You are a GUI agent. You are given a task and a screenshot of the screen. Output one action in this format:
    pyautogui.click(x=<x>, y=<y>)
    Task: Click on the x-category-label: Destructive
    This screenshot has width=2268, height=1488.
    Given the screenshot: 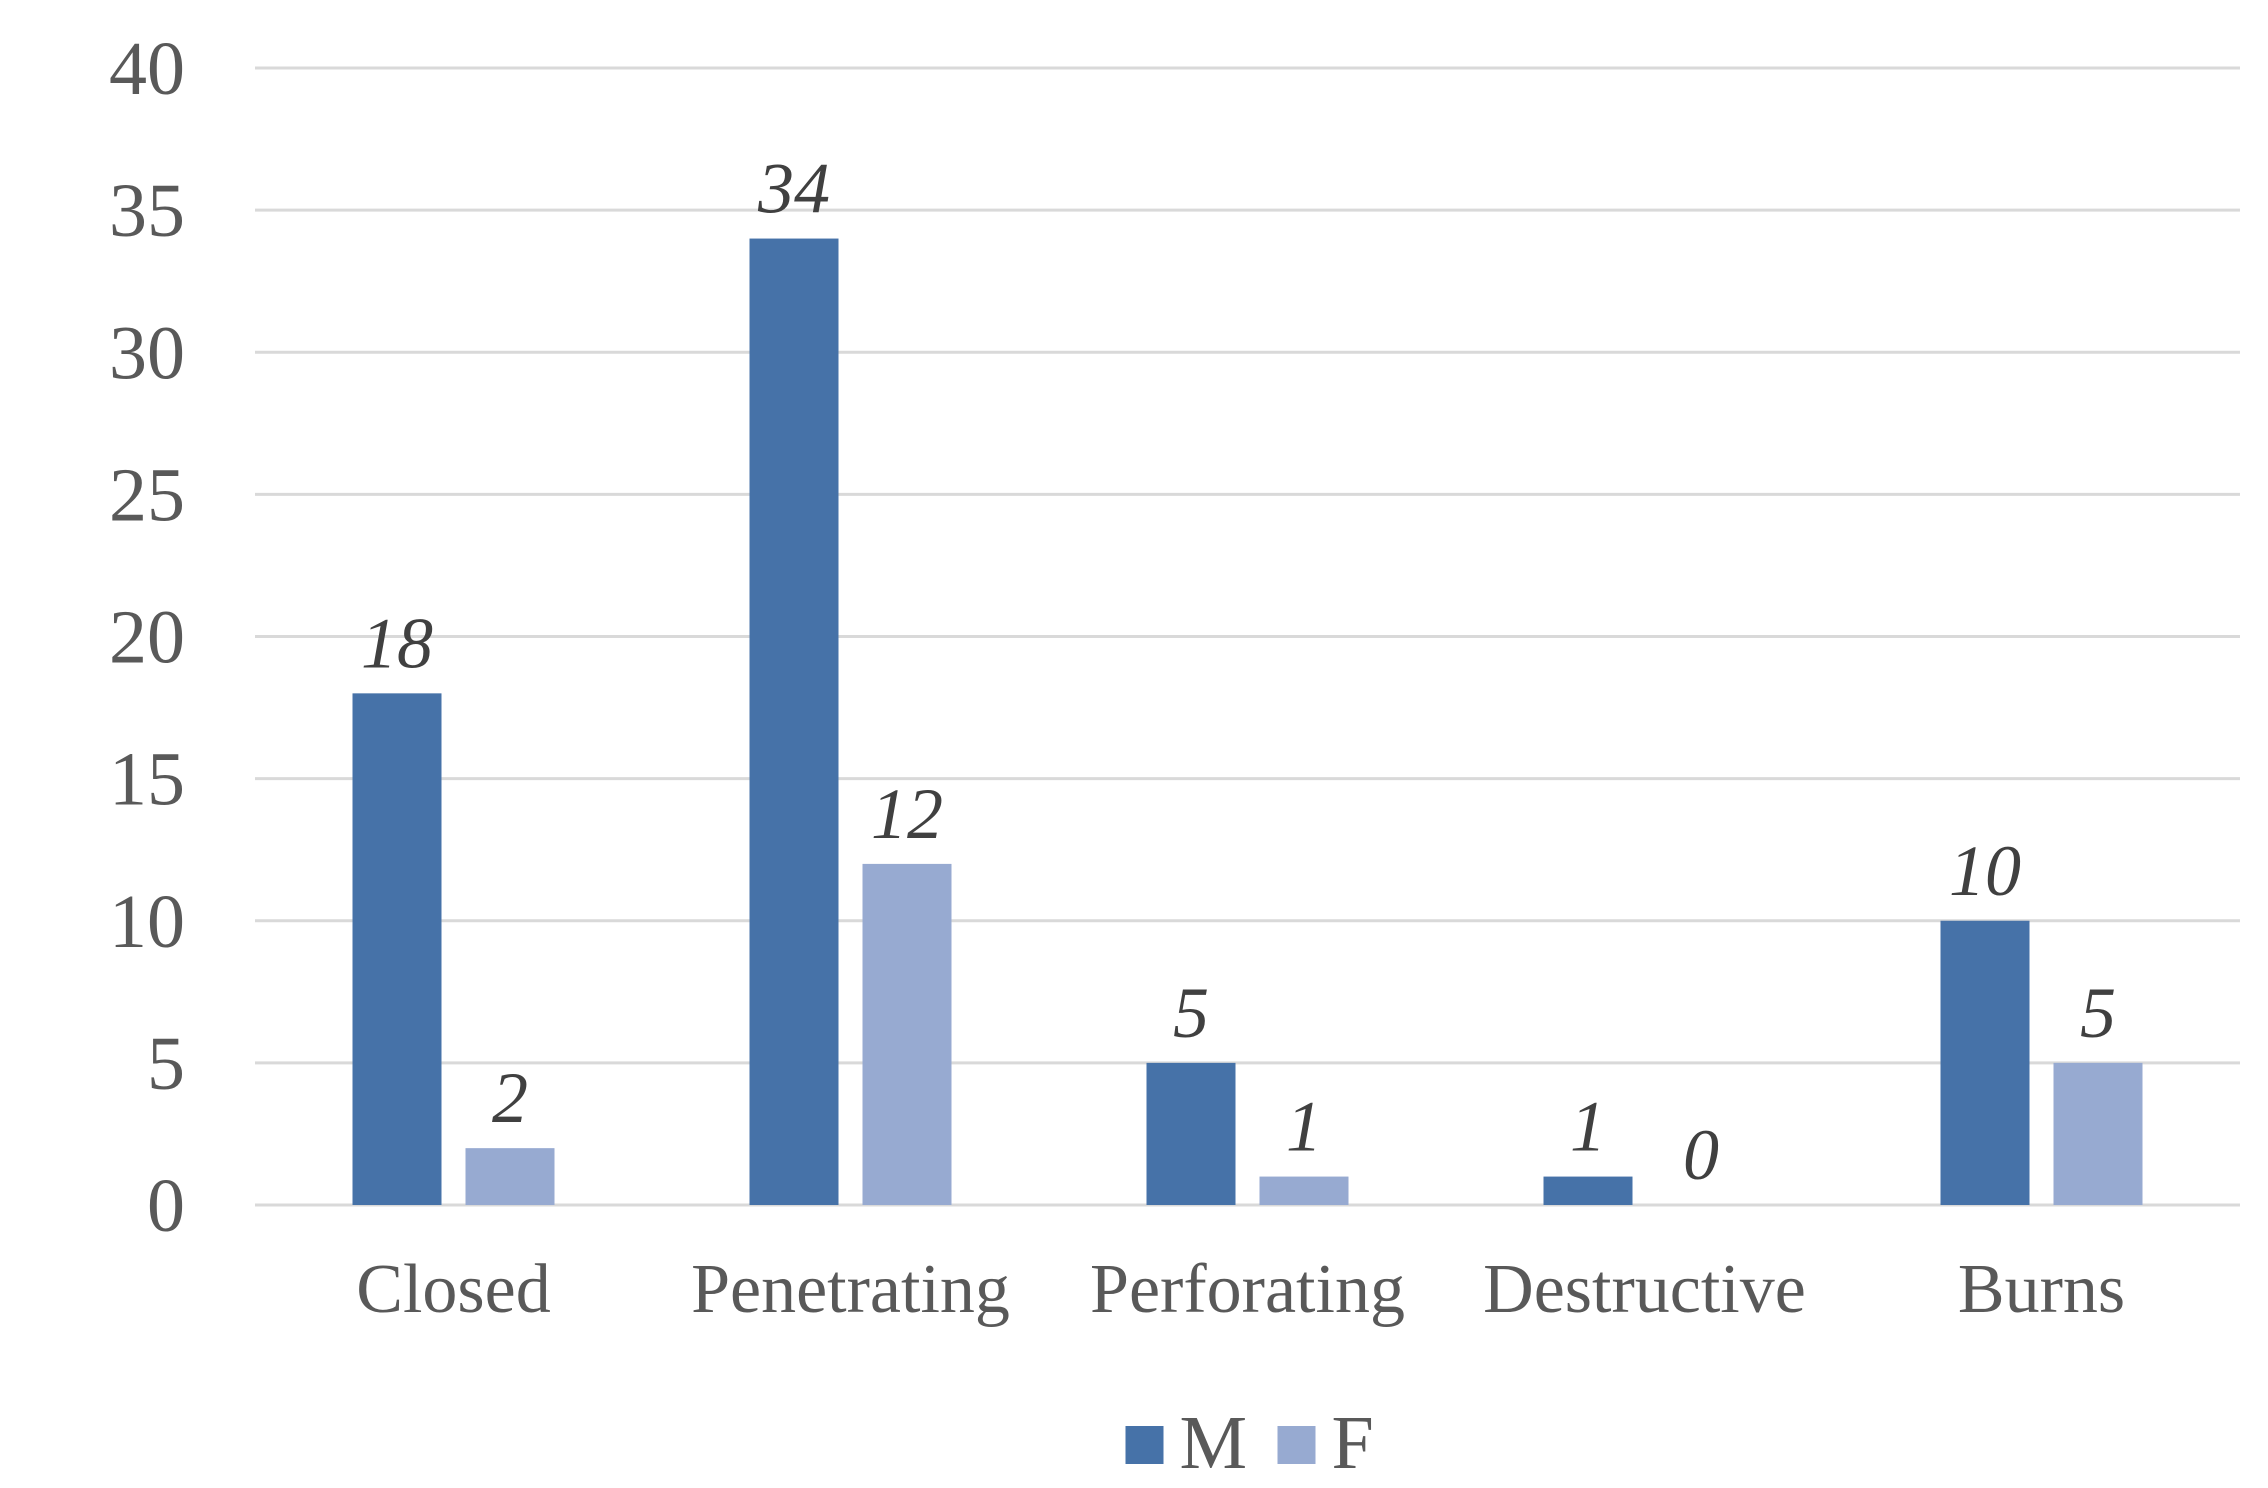 What is the action you would take?
    pyautogui.click(x=1644, y=1289)
    